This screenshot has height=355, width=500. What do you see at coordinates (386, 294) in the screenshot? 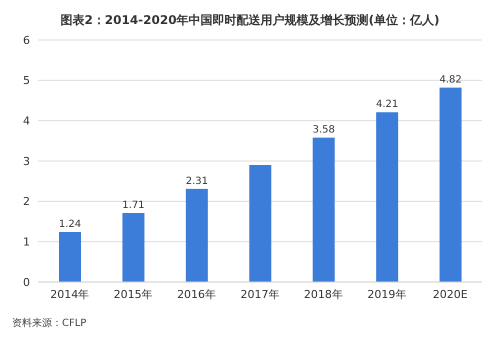
I see `x-tick-label: 2019年` at bounding box center [386, 294].